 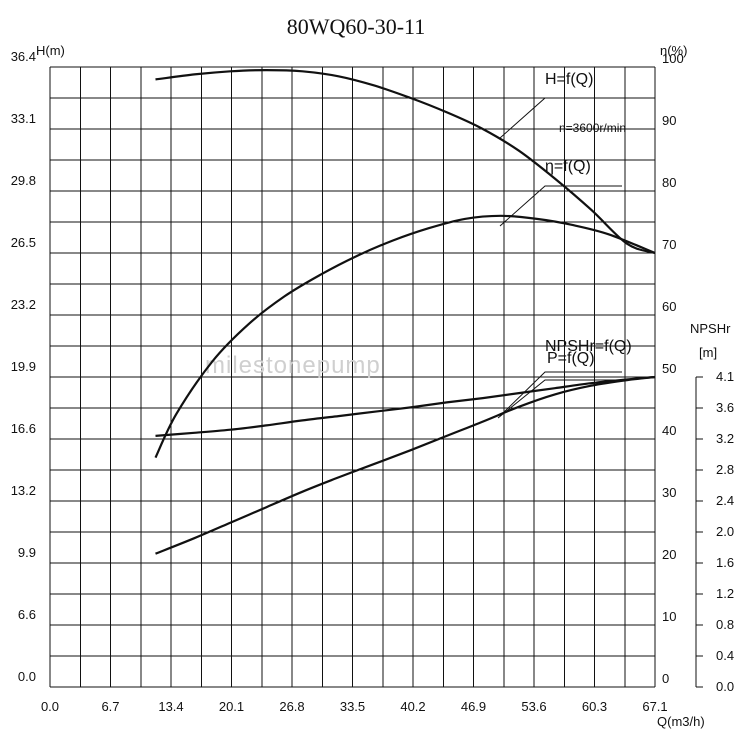 I want to click on speed-note: n=3600r/min, so click(x=592, y=128).